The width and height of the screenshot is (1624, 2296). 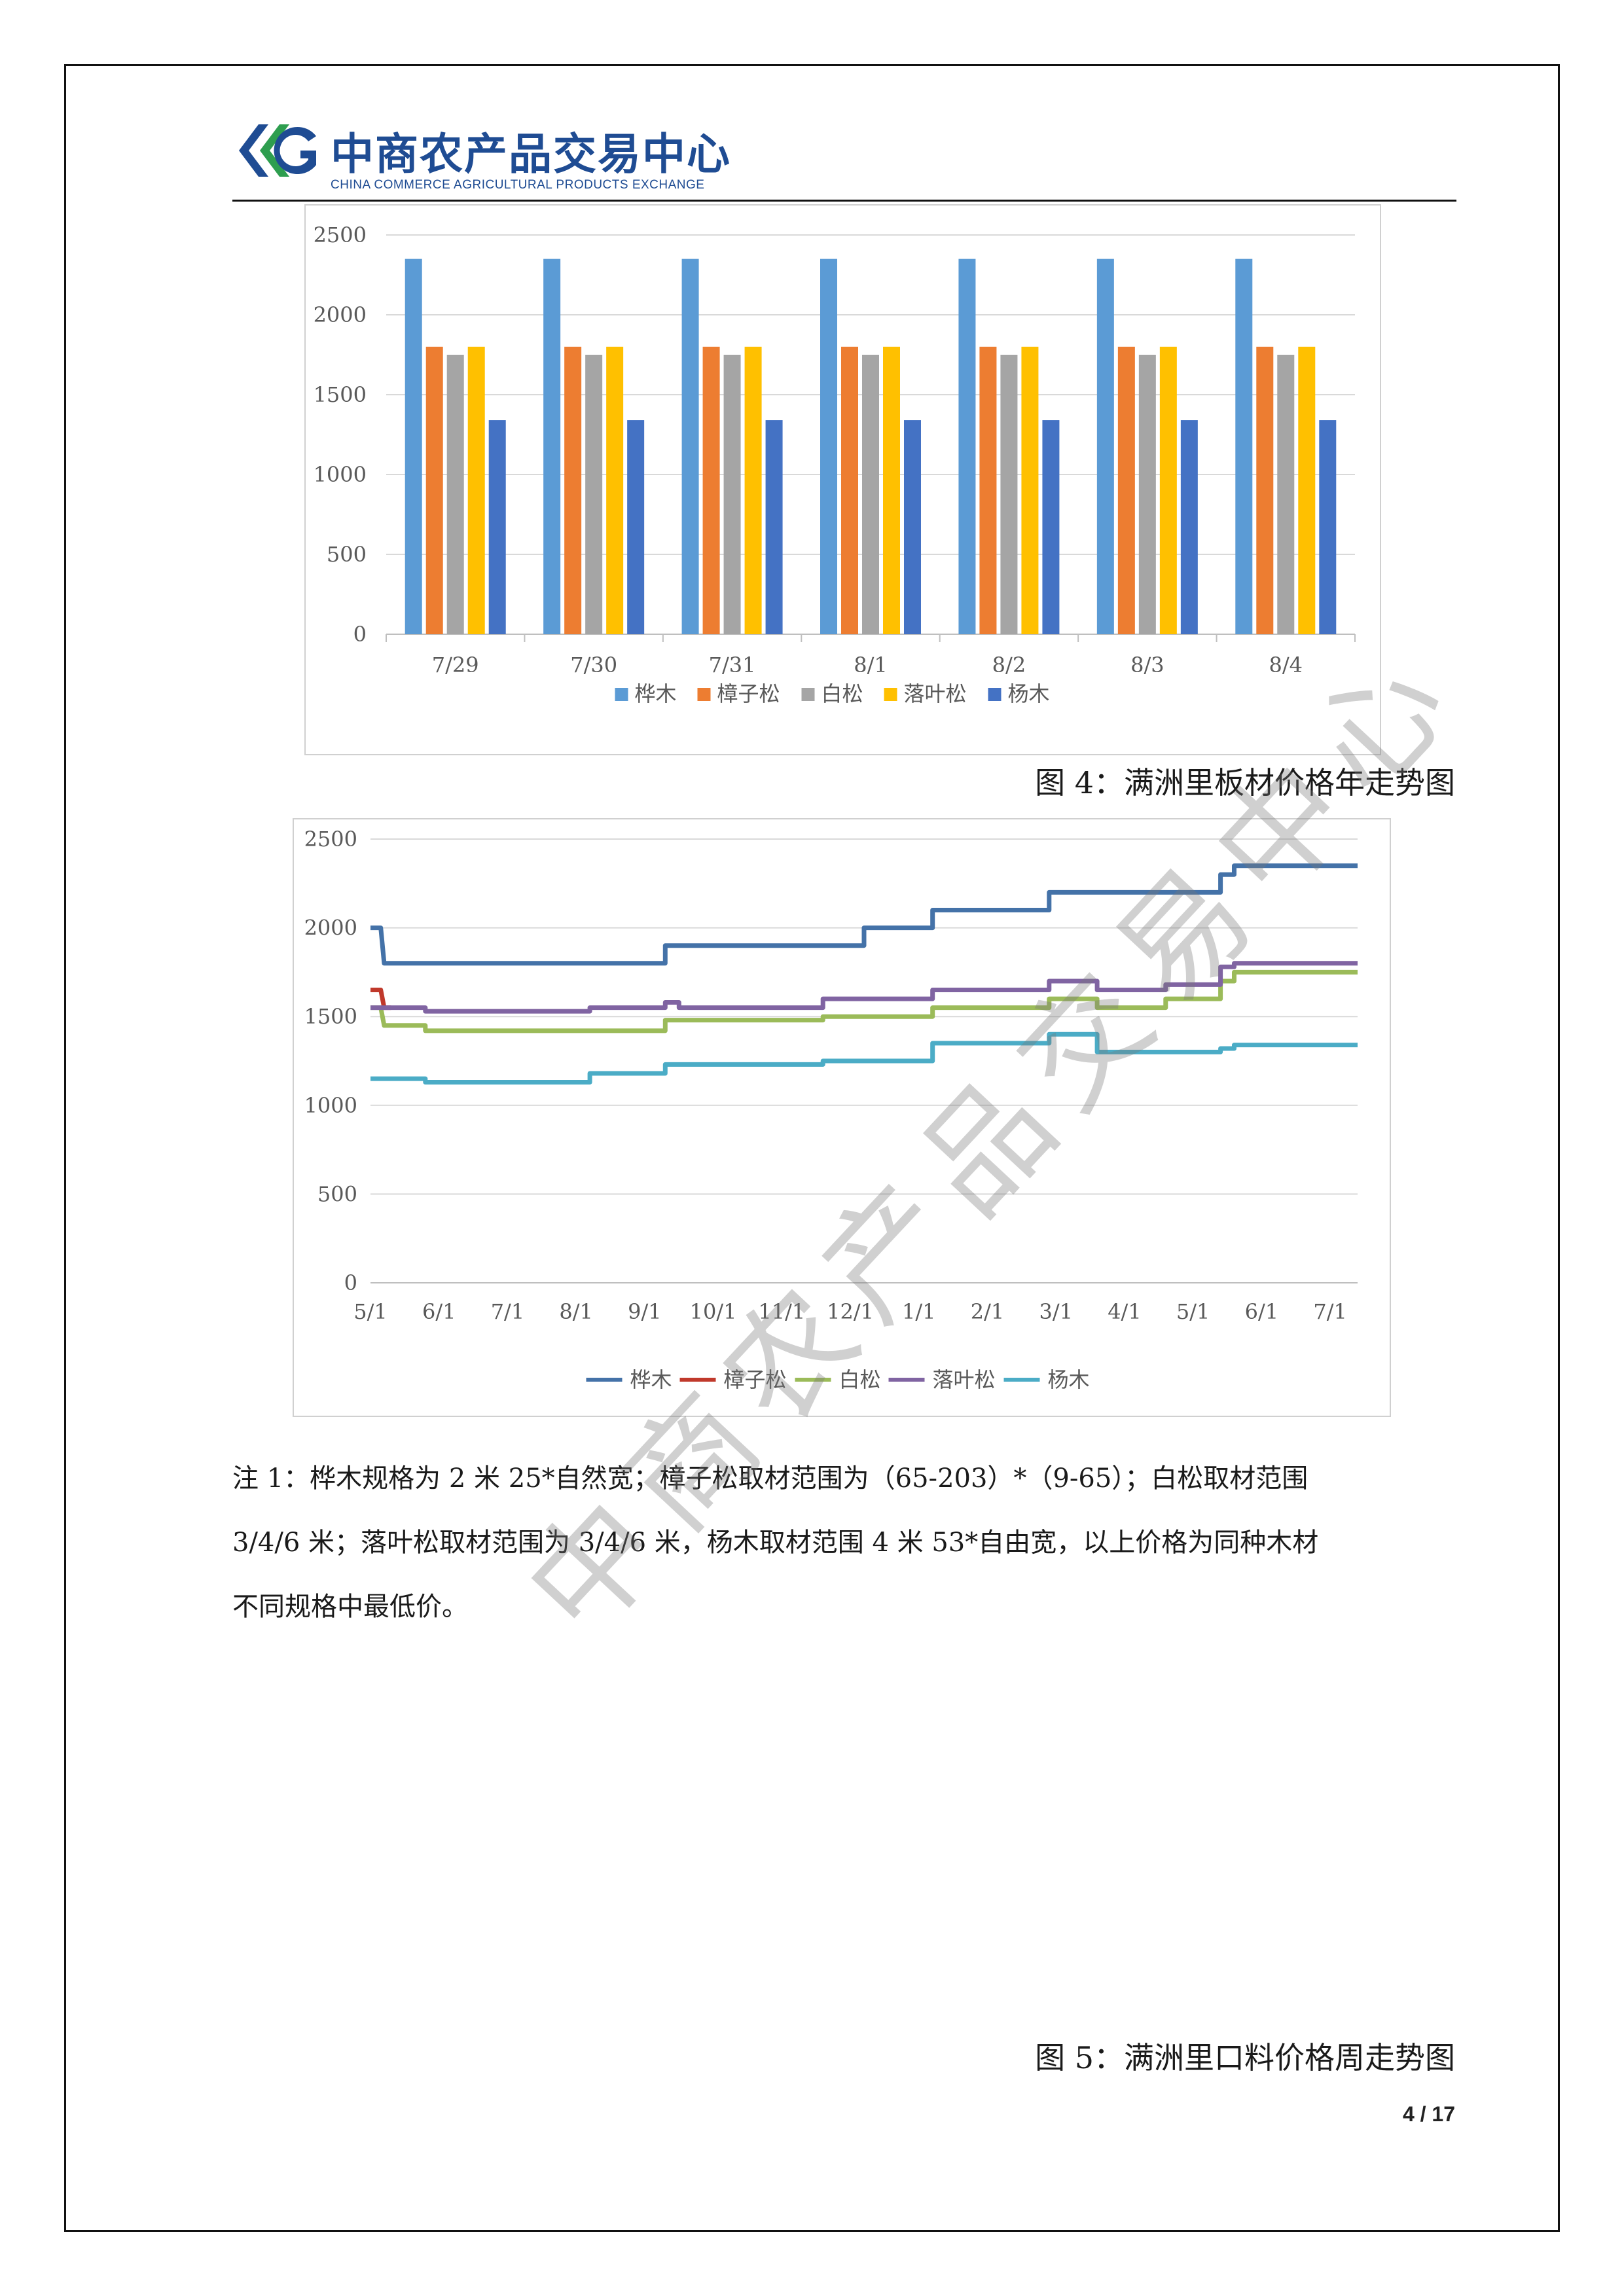 What do you see at coordinates (1245, 782) in the screenshot?
I see `figure4-caption: 图 4：满洲里板材价格年走势图` at bounding box center [1245, 782].